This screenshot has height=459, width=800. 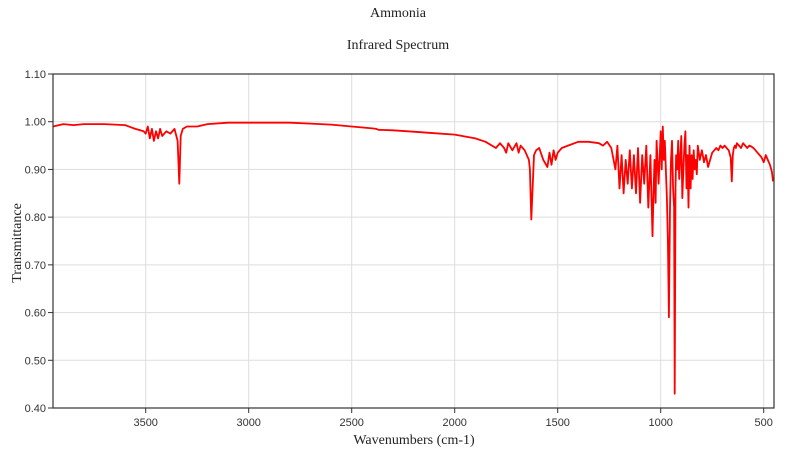 I want to click on y-tick-label: 1.10, so click(x=35, y=75).